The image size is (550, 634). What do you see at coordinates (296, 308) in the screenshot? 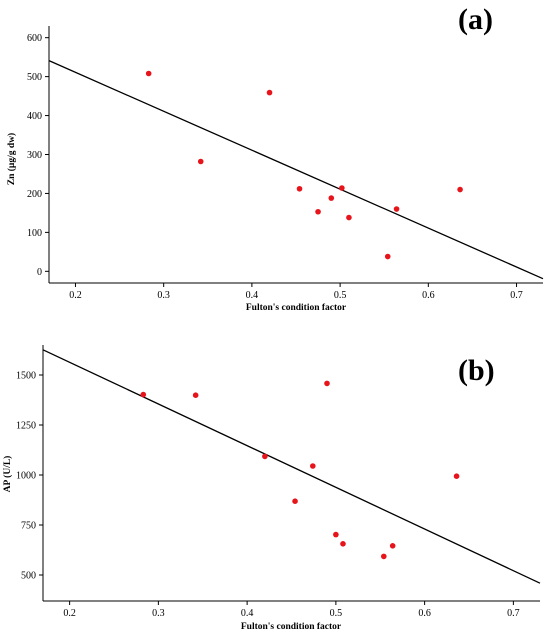
I see `x-axis-title-a: Fulton's condition factor` at bounding box center [296, 308].